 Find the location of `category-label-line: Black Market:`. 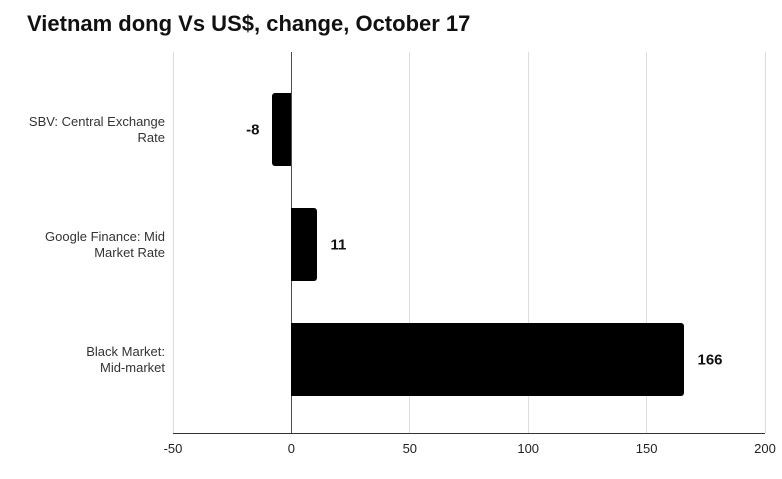

category-label-line: Black Market: is located at coordinates (125, 351).